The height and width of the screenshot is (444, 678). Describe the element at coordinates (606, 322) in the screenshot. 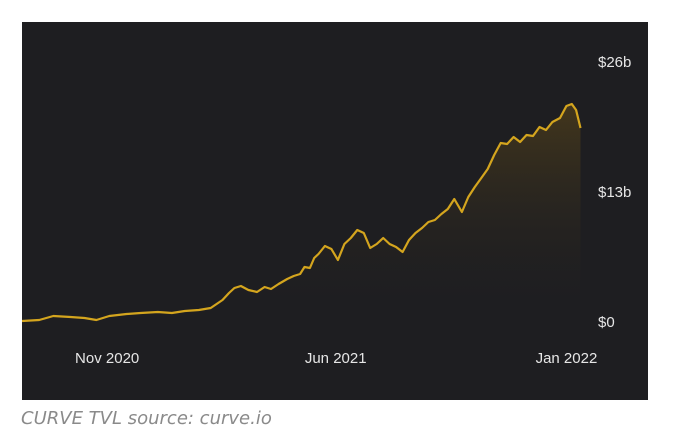

I see `y-tick-label: $0` at that location.